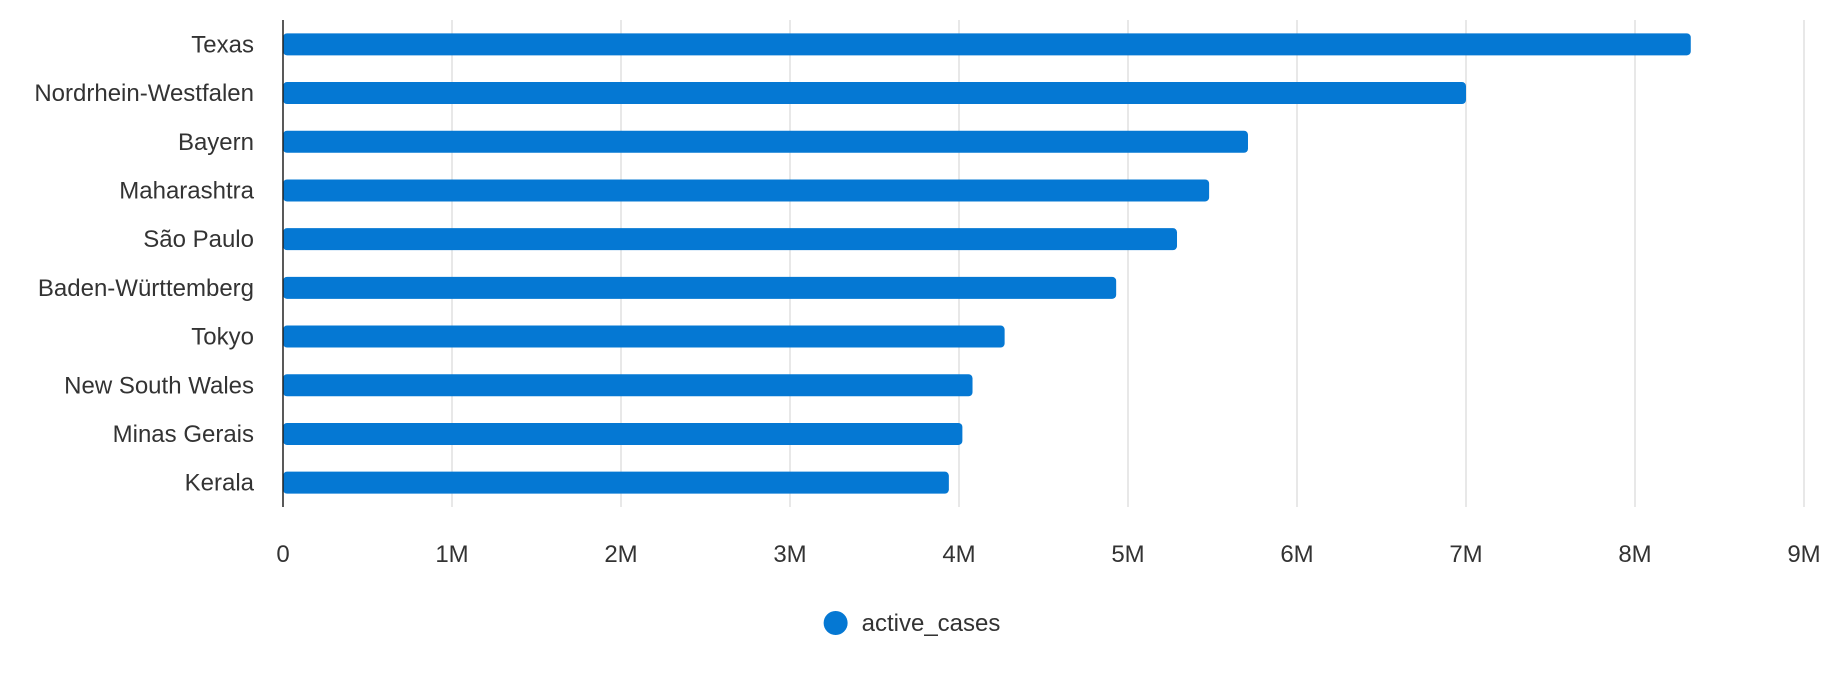 The width and height of the screenshot is (1824, 682). I want to click on x-tick-label: 9M, so click(1803, 554).